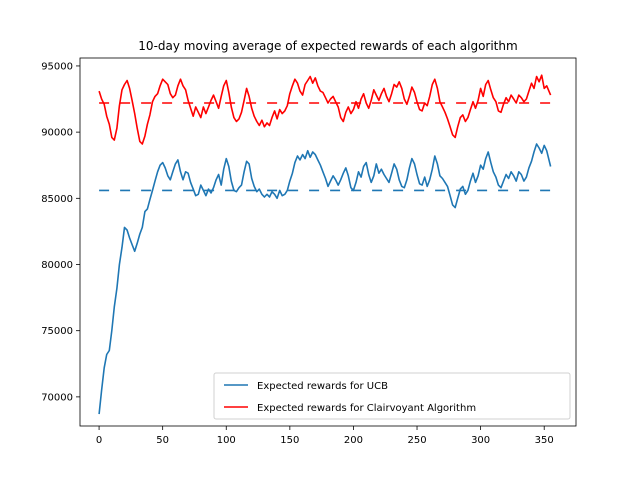 The width and height of the screenshot is (640, 480). Describe the element at coordinates (57, 66) in the screenshot. I see `y-tick-label: 95000` at that location.